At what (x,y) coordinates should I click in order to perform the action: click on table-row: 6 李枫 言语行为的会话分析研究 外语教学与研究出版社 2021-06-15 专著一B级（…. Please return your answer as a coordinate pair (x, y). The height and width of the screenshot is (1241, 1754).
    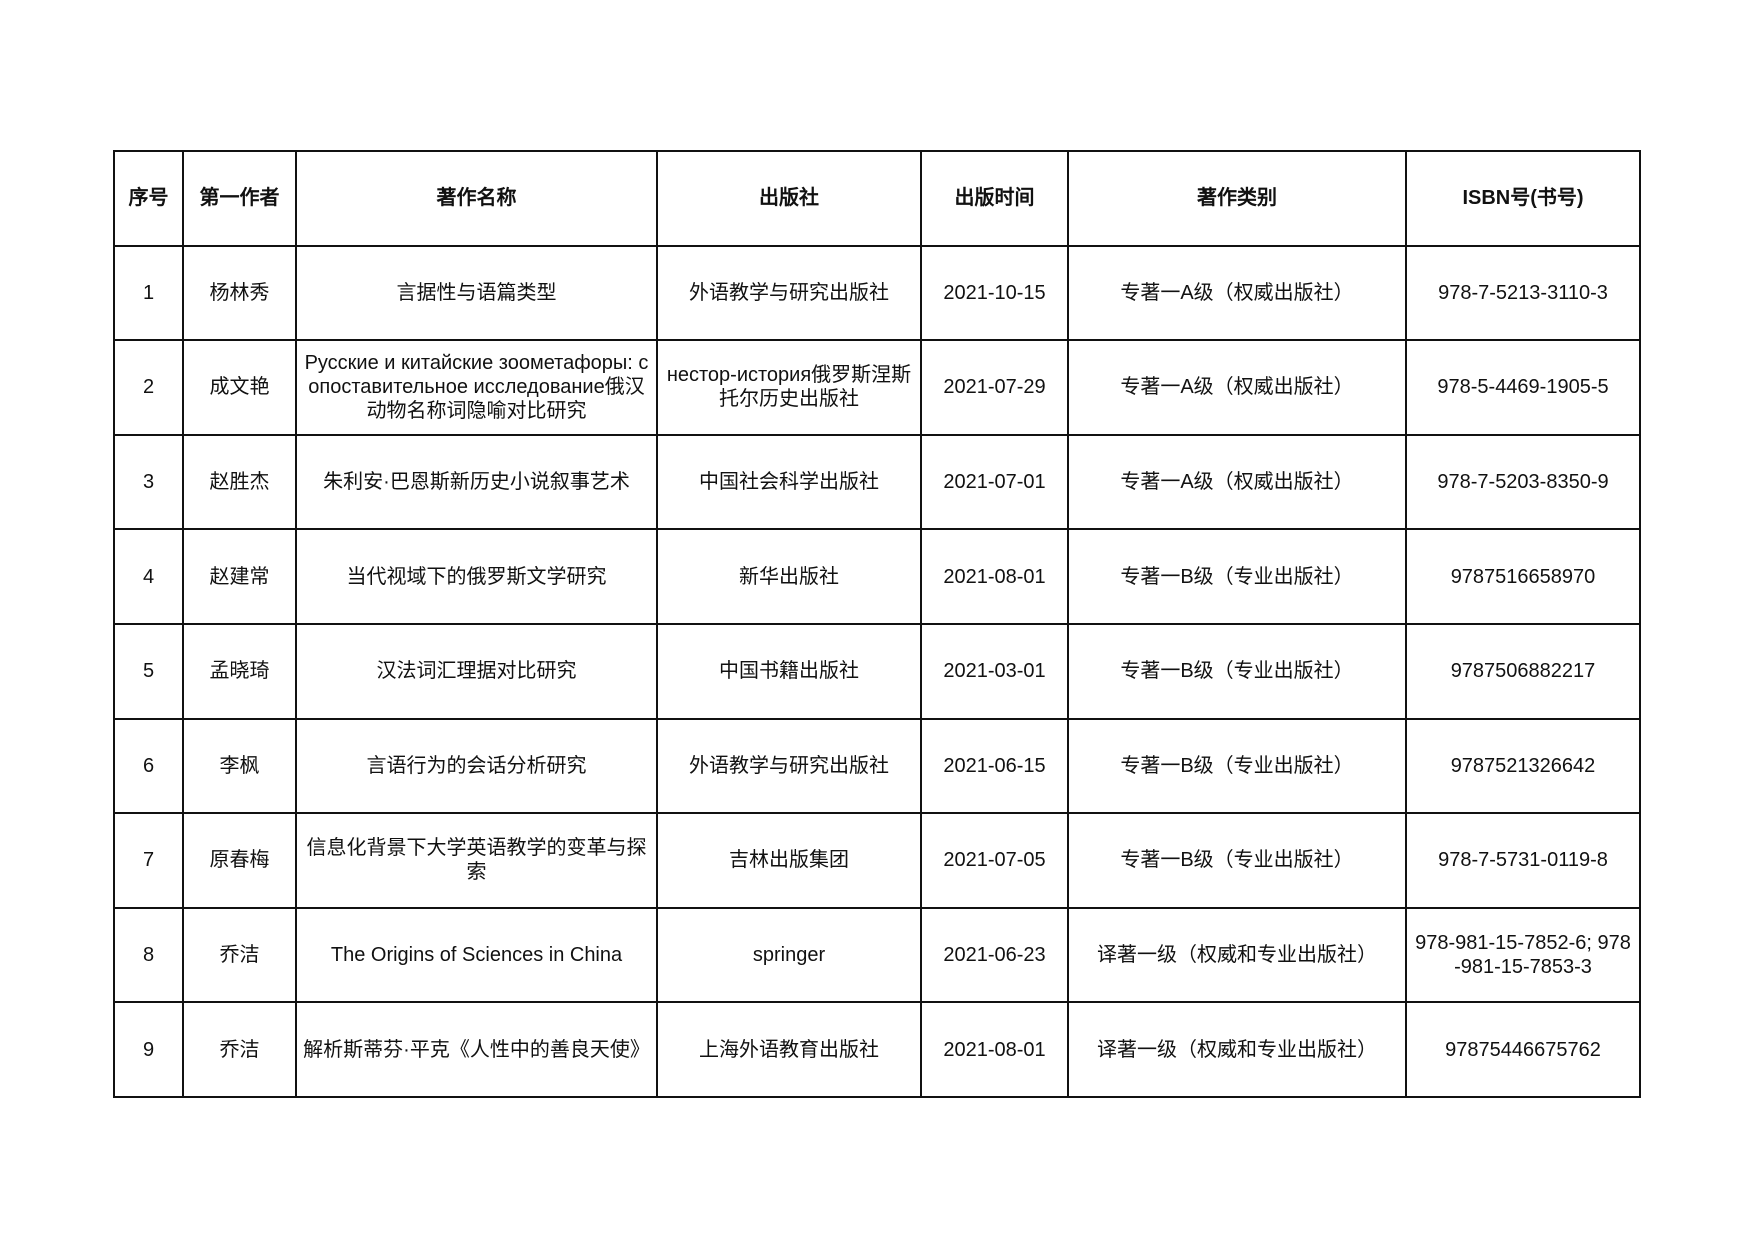
    Looking at the image, I should click on (877, 766).